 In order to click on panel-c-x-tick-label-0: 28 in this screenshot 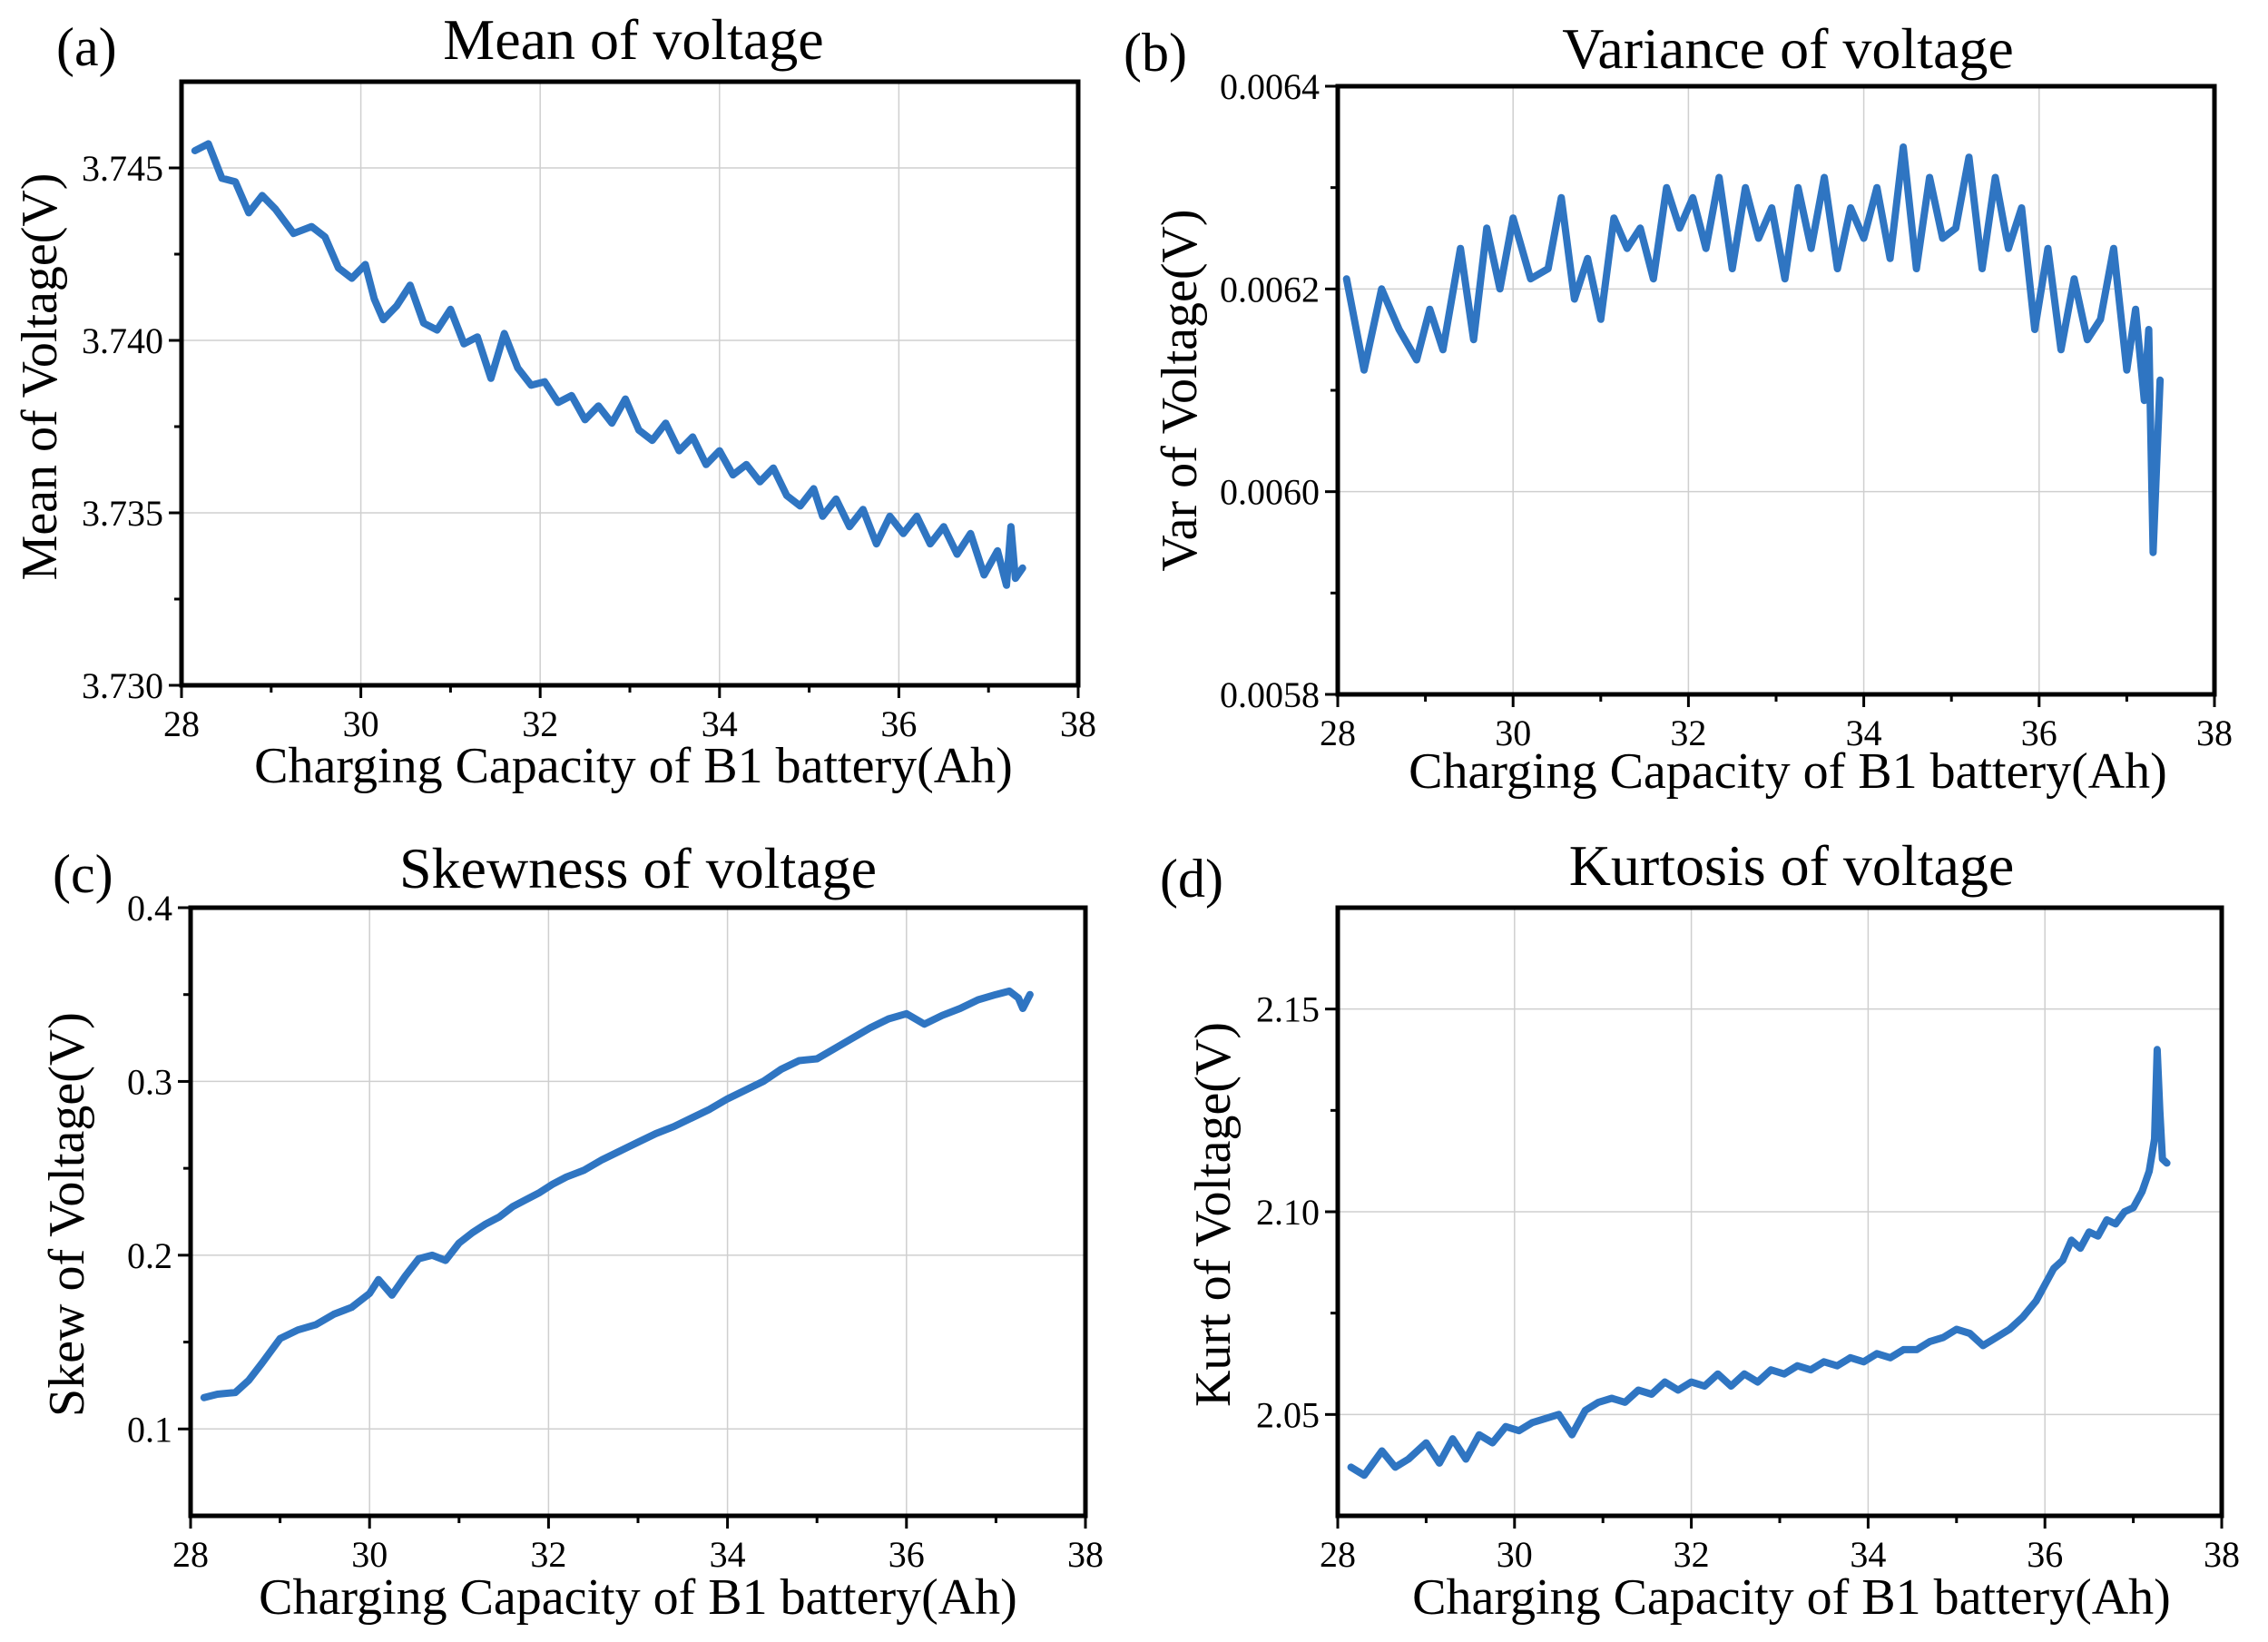, I will do `click(190, 1554)`.